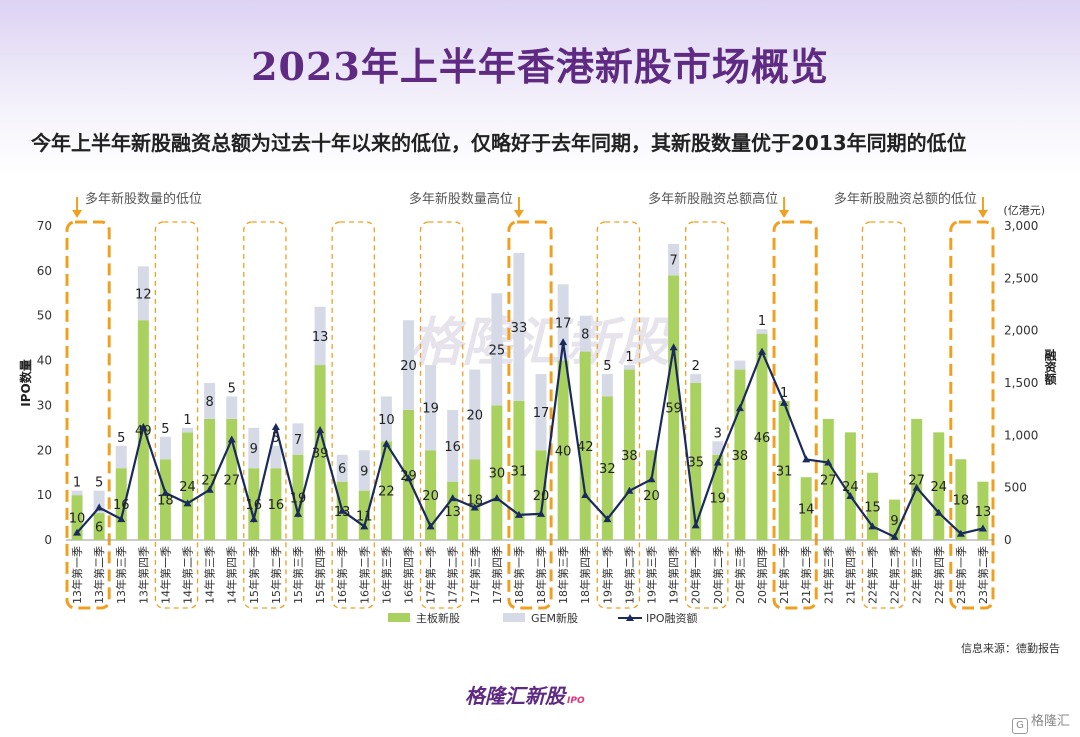 This screenshot has width=1080, height=737. Describe the element at coordinates (519, 328) in the screenshot. I see `gem-data-label: 33` at that location.